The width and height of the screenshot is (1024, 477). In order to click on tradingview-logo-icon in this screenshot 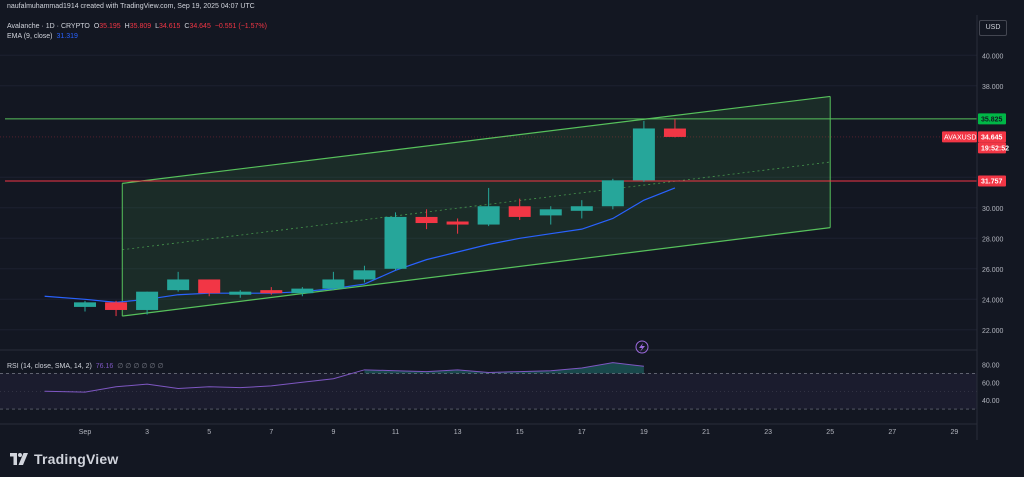, I will do `click(19, 459)`.